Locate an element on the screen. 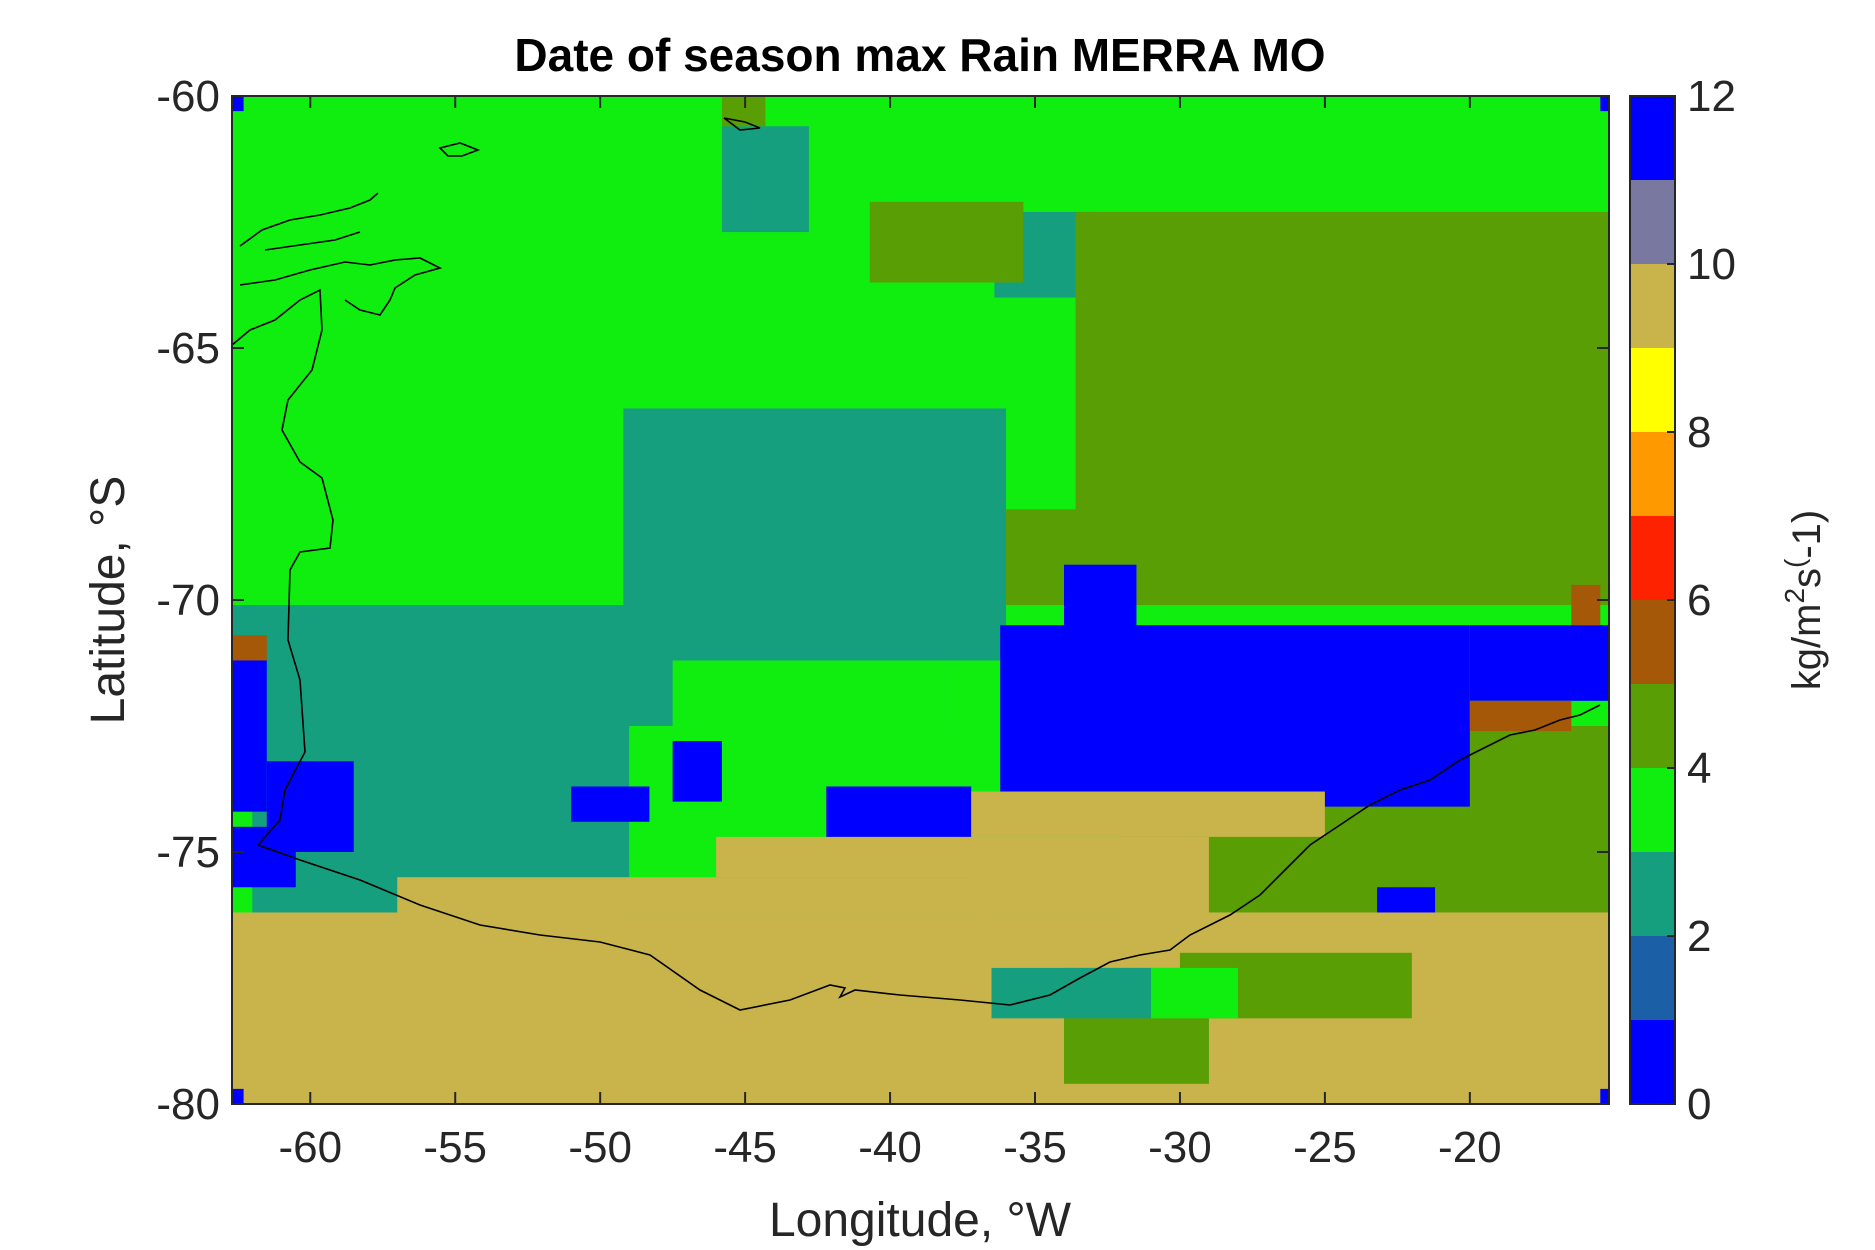 The height and width of the screenshot is (1250, 1875). x-tick-label: -60 is located at coordinates (310, 1147).